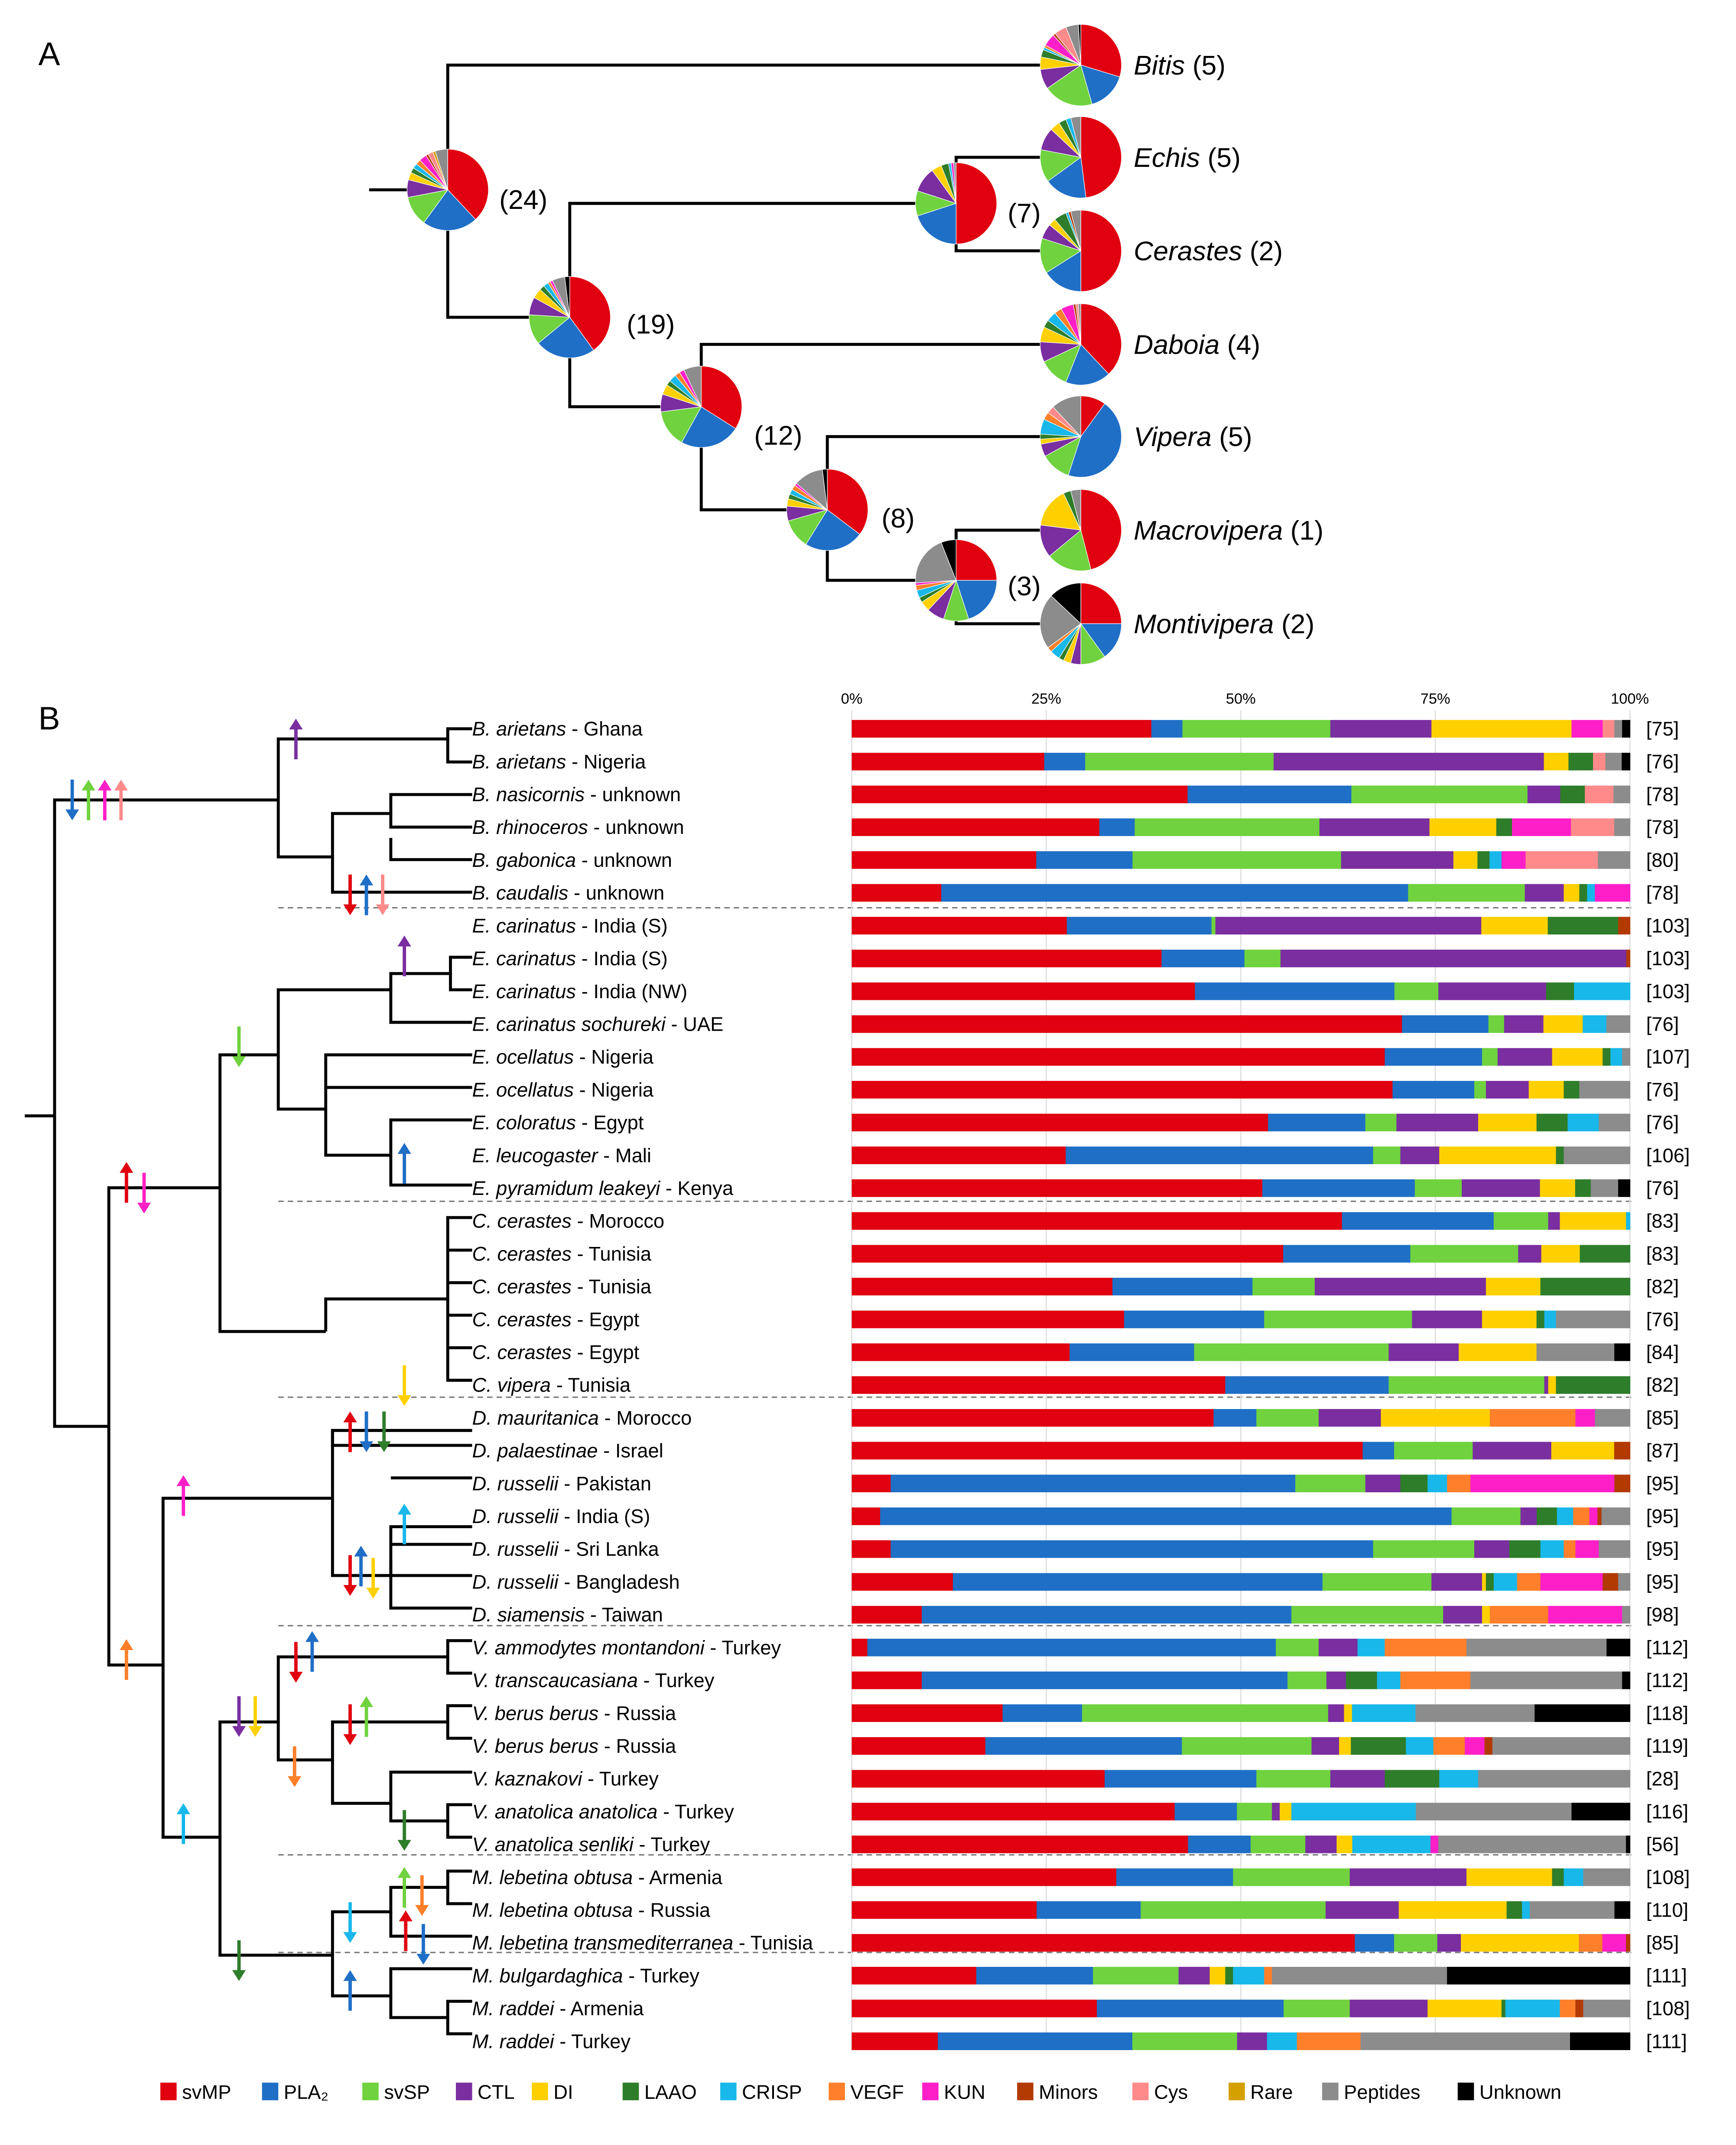 This screenshot has height=2145, width=1736. I want to click on gain-arrow-pla2, so click(312, 1651).